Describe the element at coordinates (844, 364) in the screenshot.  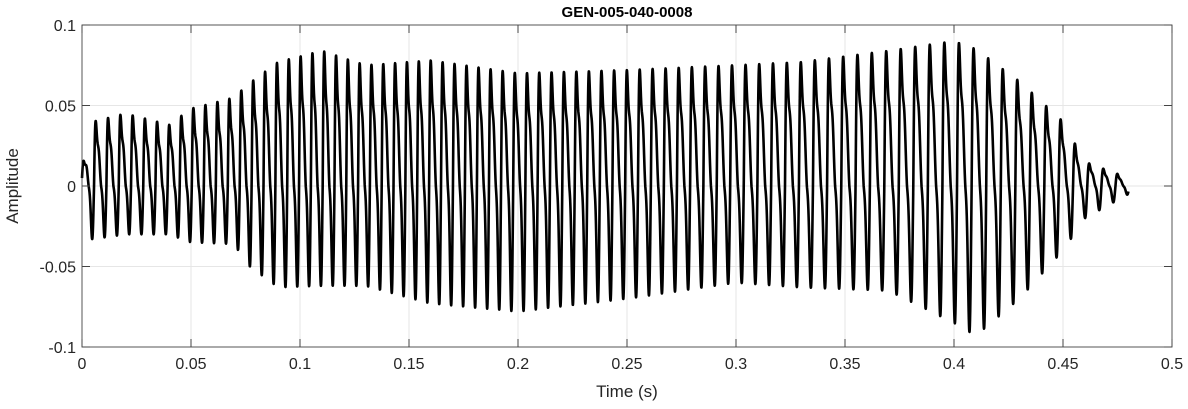
I see `x-tick-label: 0.35` at that location.